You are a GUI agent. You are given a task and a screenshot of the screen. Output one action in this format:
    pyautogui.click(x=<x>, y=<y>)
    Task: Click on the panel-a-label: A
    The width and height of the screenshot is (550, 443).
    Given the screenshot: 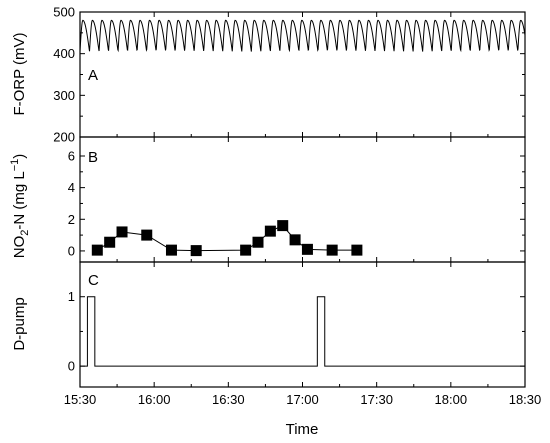 What is the action you would take?
    pyautogui.click(x=93, y=75)
    